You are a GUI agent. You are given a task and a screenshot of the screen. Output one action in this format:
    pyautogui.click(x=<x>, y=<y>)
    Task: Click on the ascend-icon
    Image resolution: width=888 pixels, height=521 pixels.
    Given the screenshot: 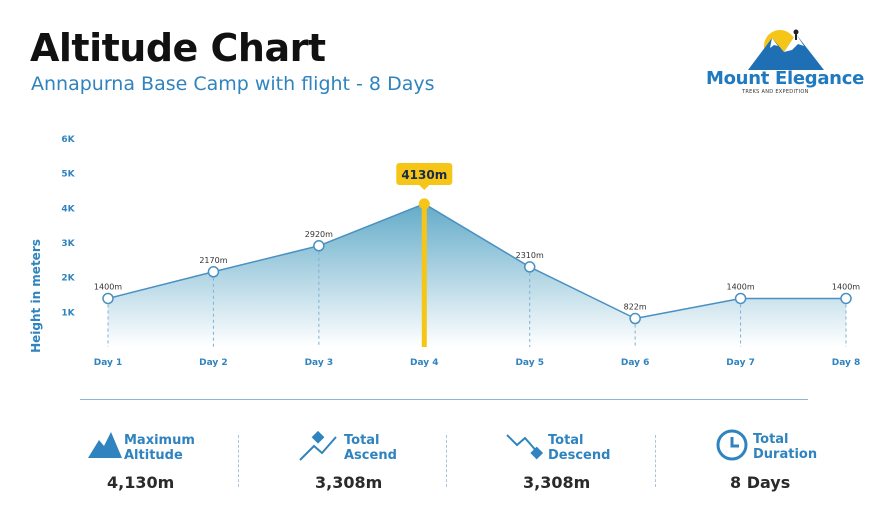 What is the action you would take?
    pyautogui.click(x=318, y=445)
    